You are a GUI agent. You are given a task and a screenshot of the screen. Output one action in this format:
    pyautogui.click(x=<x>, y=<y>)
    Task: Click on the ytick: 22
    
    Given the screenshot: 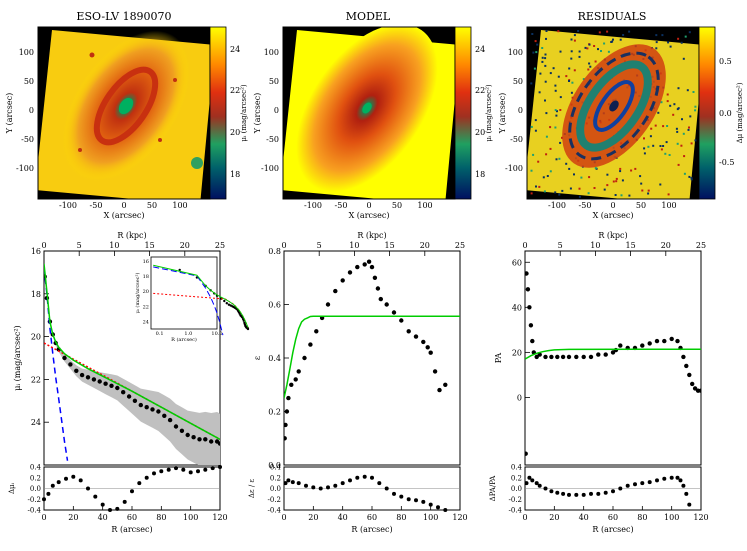 What is the action you would take?
    pyautogui.click(x=36, y=379)
    